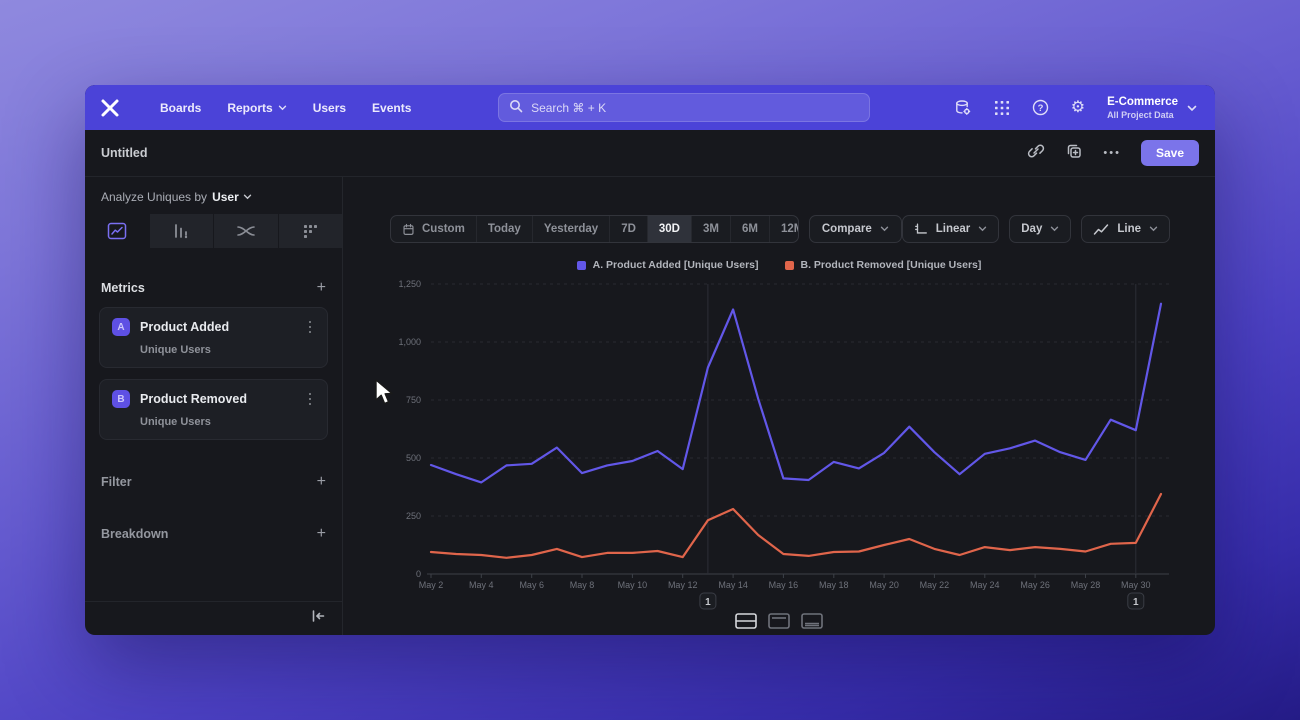 The width and height of the screenshot is (1300, 720). What do you see at coordinates (1140, 114) in the screenshot?
I see `project-scope: All Project Data` at bounding box center [1140, 114].